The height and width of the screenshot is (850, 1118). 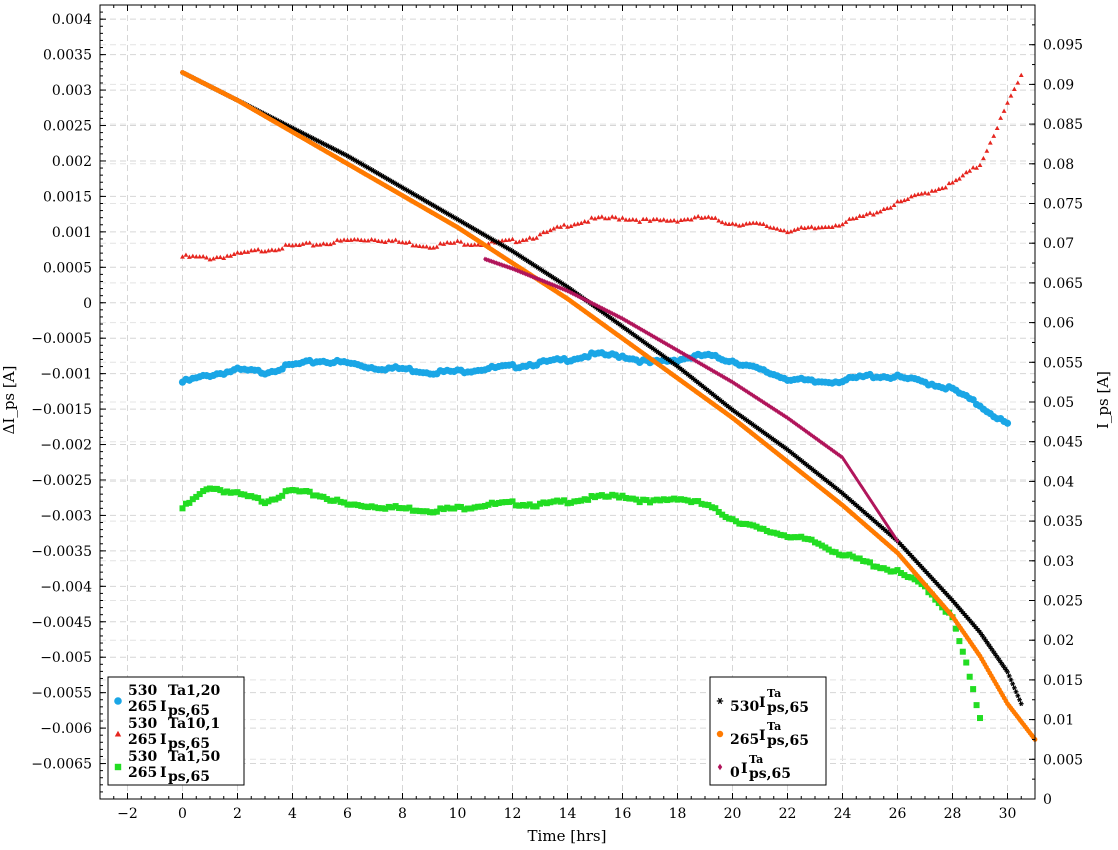 I want to click on y-left-tick-label: 0.001, so click(x=72, y=233).